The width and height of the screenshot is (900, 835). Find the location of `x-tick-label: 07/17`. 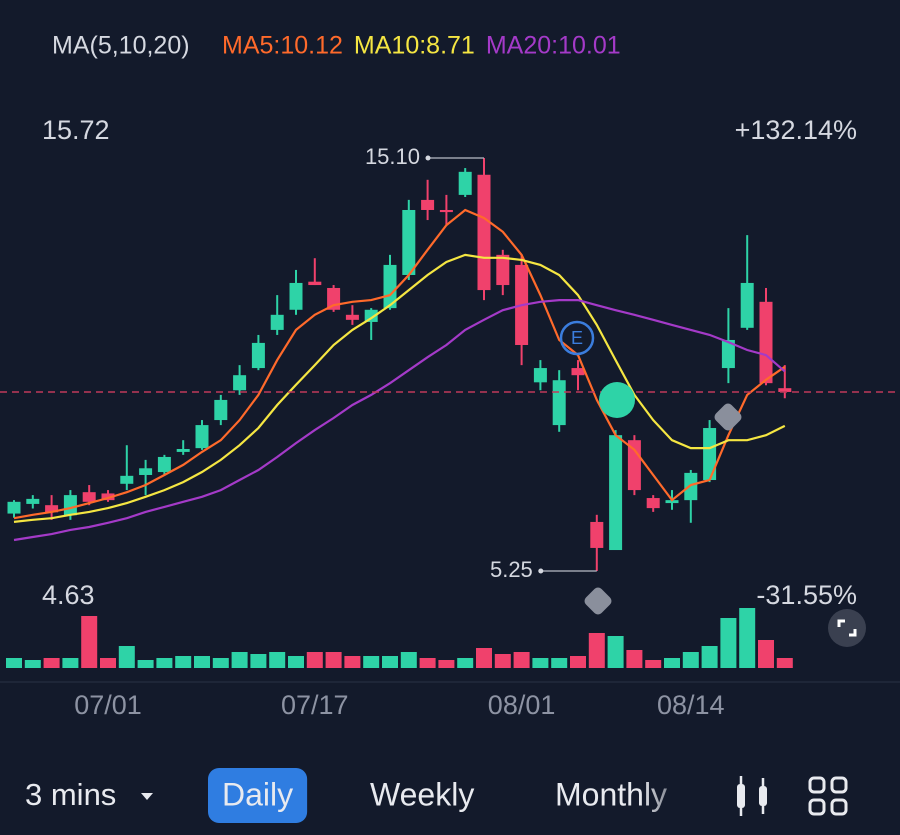

x-tick-label: 07/17 is located at coordinates (315, 705).